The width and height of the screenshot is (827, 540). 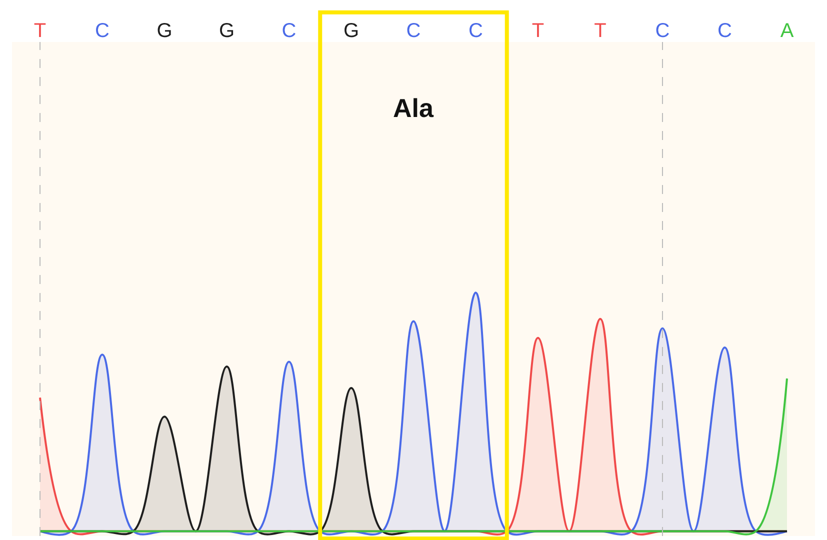 What do you see at coordinates (787, 31) in the screenshot?
I see `x-tick-label: A` at bounding box center [787, 31].